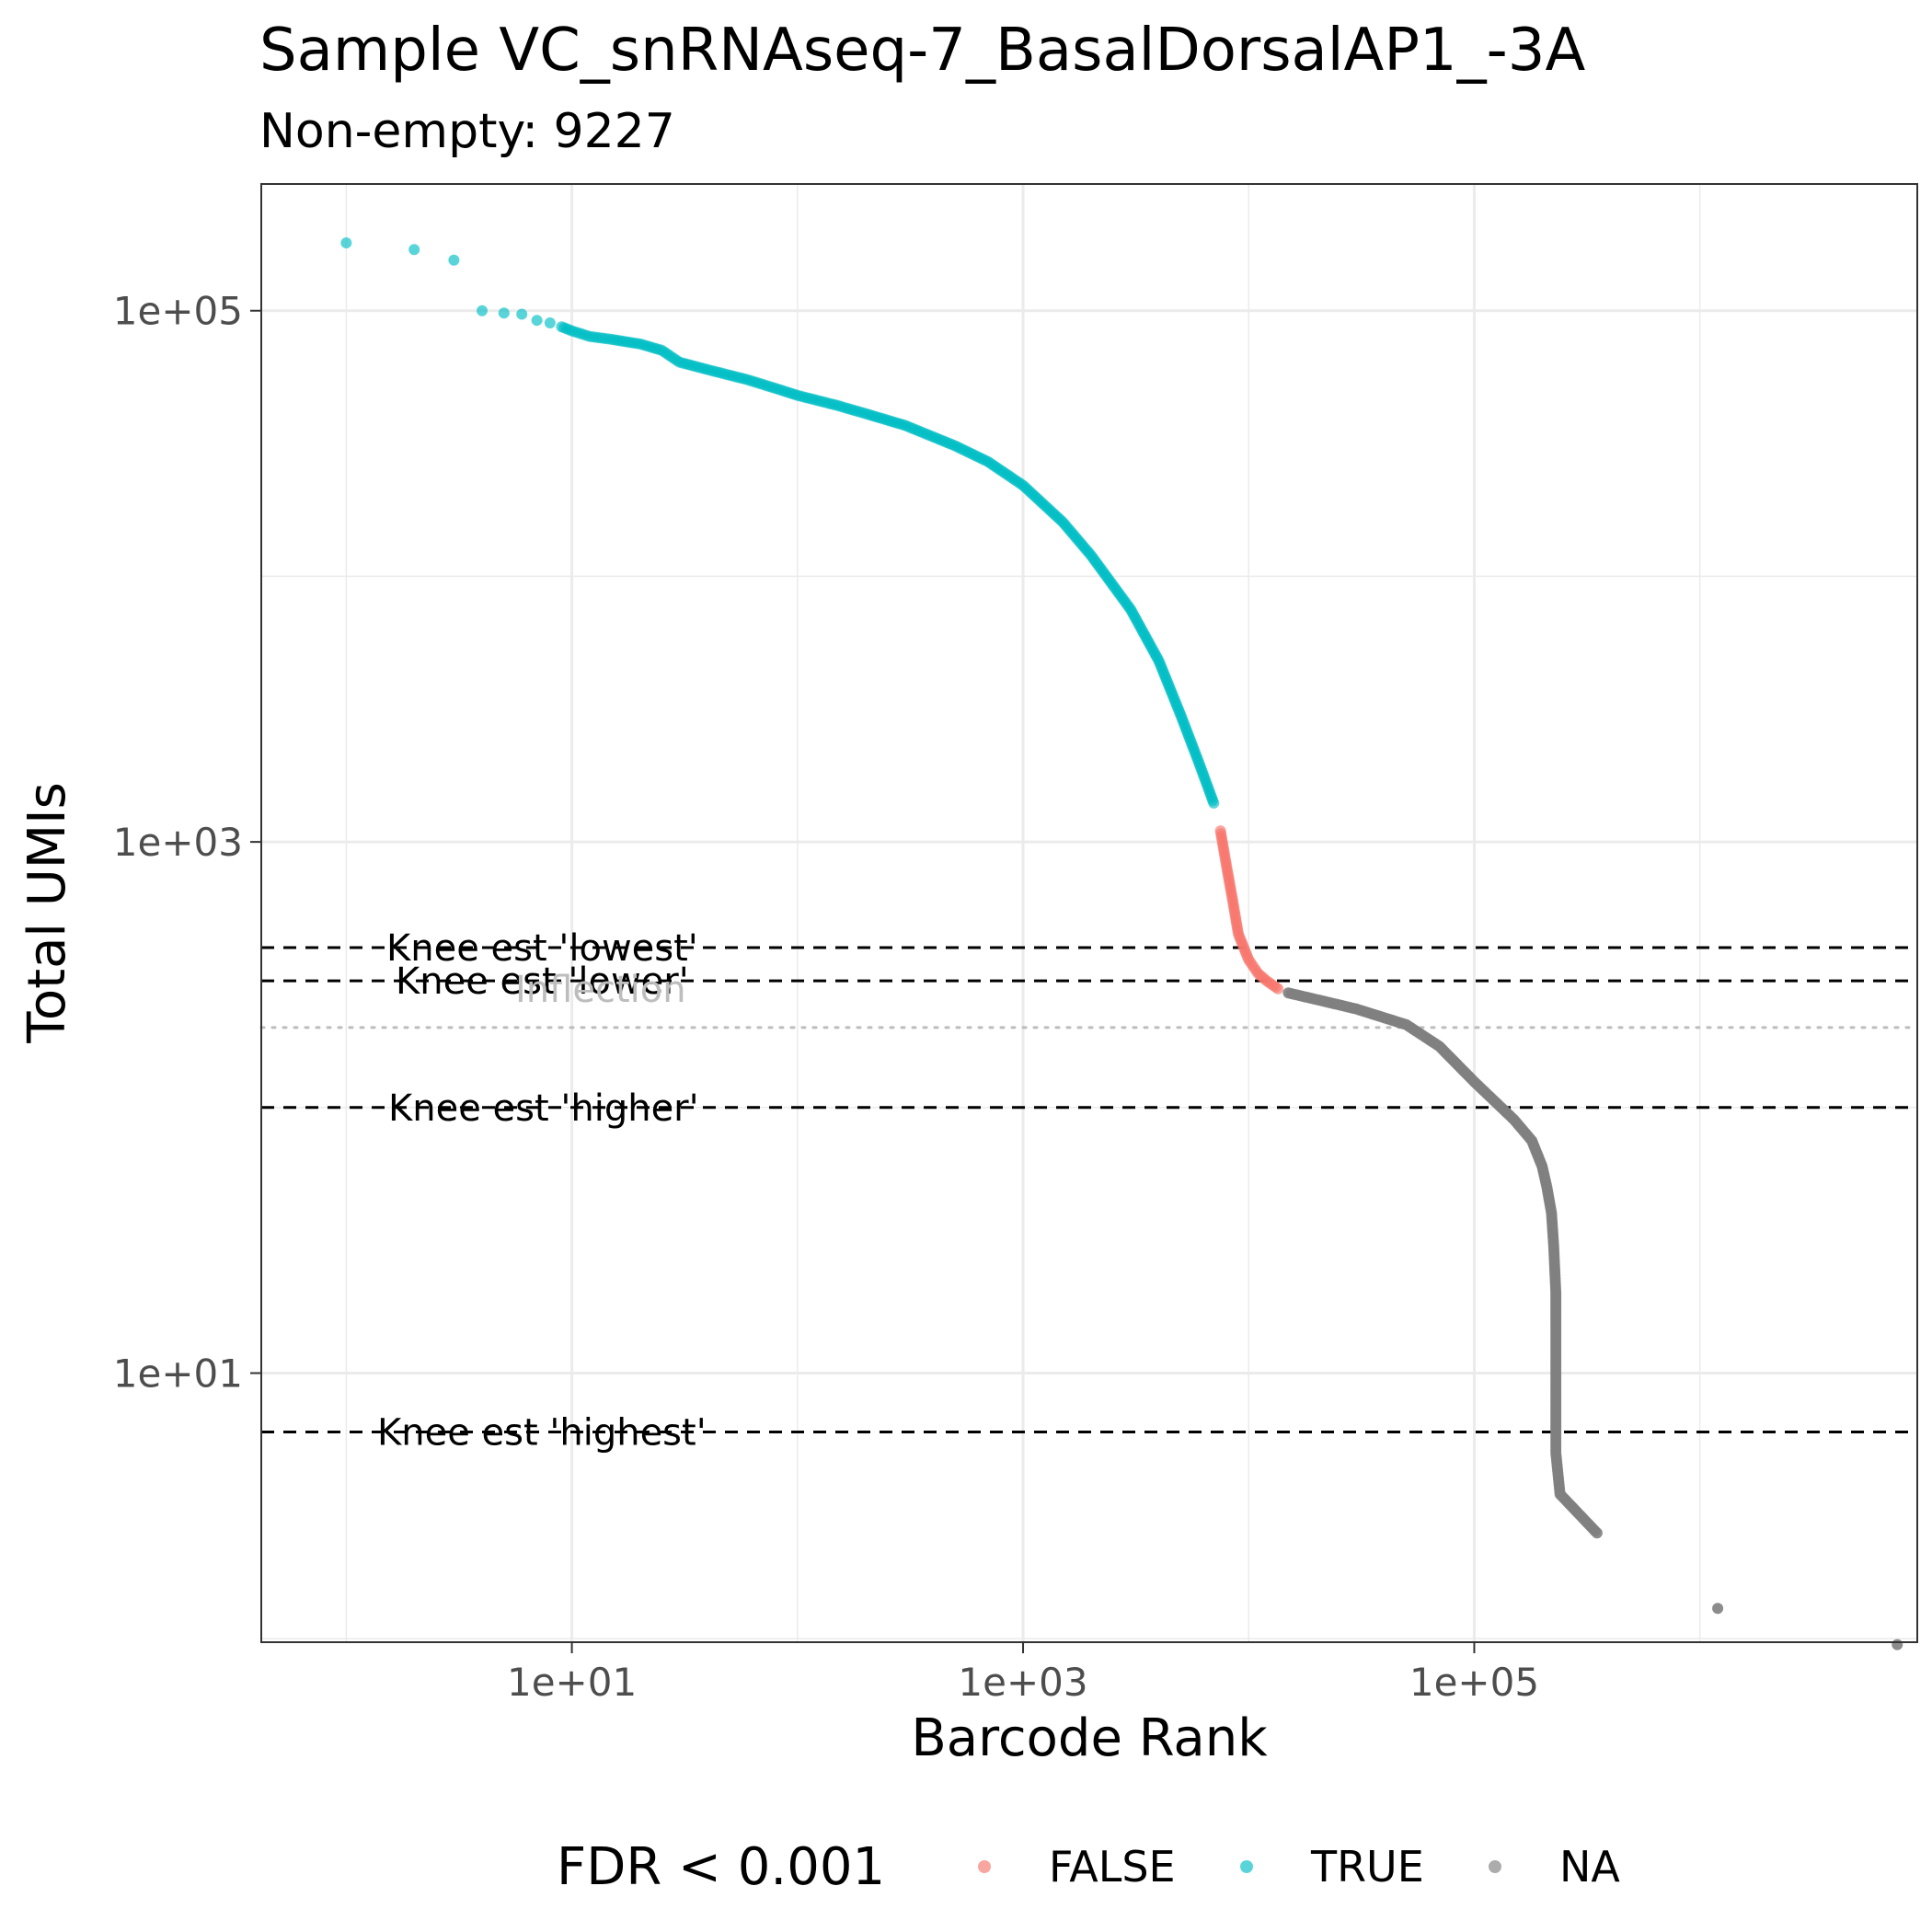 The image size is (1932, 1932). Describe the element at coordinates (178, 1373) in the screenshot. I see `y-tick-label: 1e+01` at that location.